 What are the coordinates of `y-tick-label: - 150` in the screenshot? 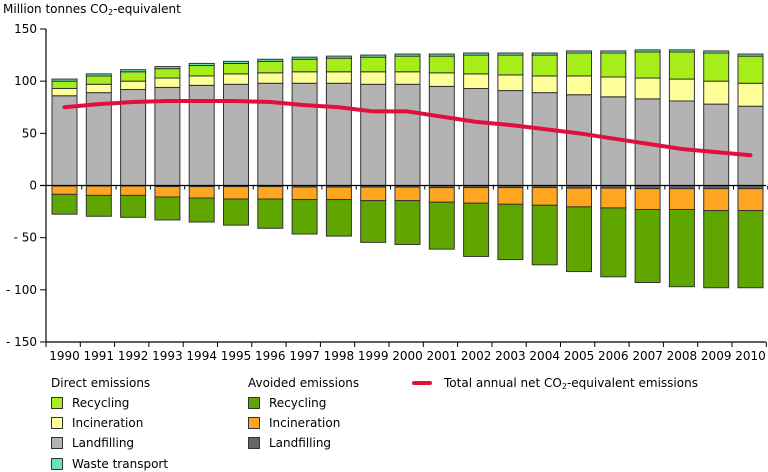 It's located at (21, 342).